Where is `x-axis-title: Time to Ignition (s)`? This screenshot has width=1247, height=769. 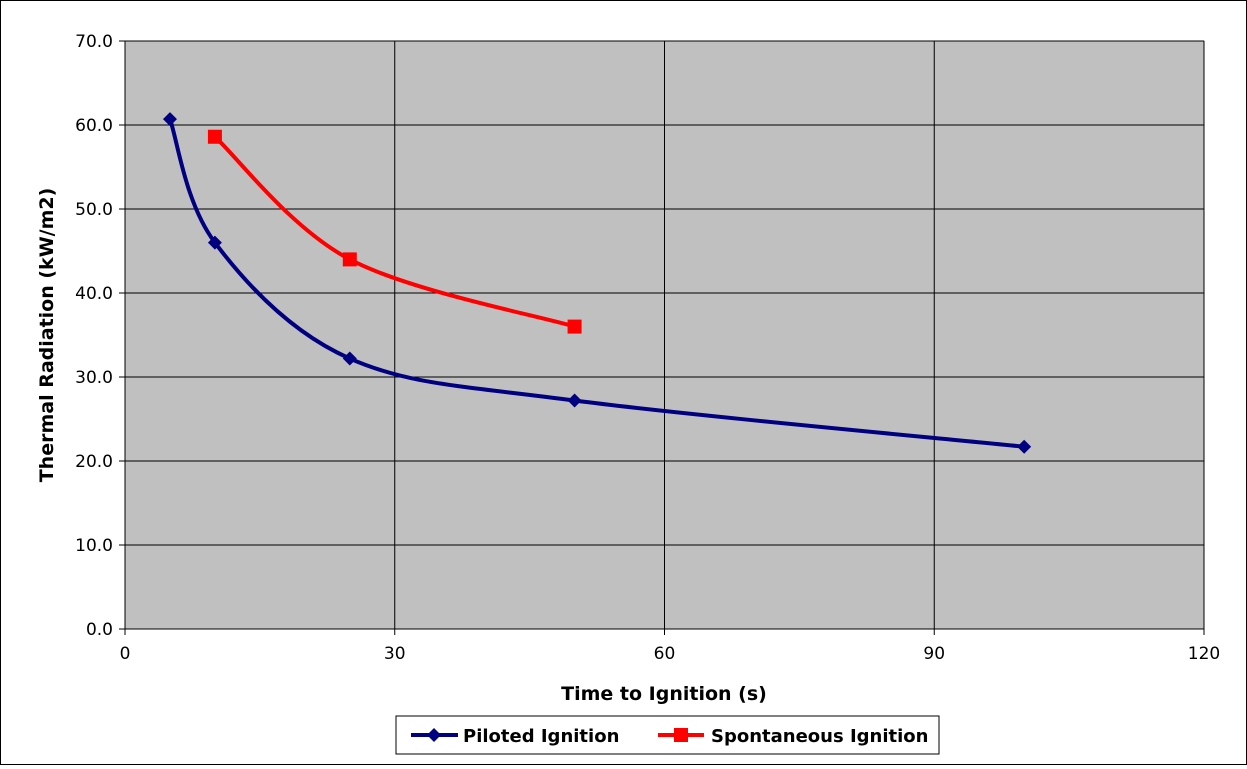
x-axis-title: Time to Ignition (s) is located at coordinates (664, 694).